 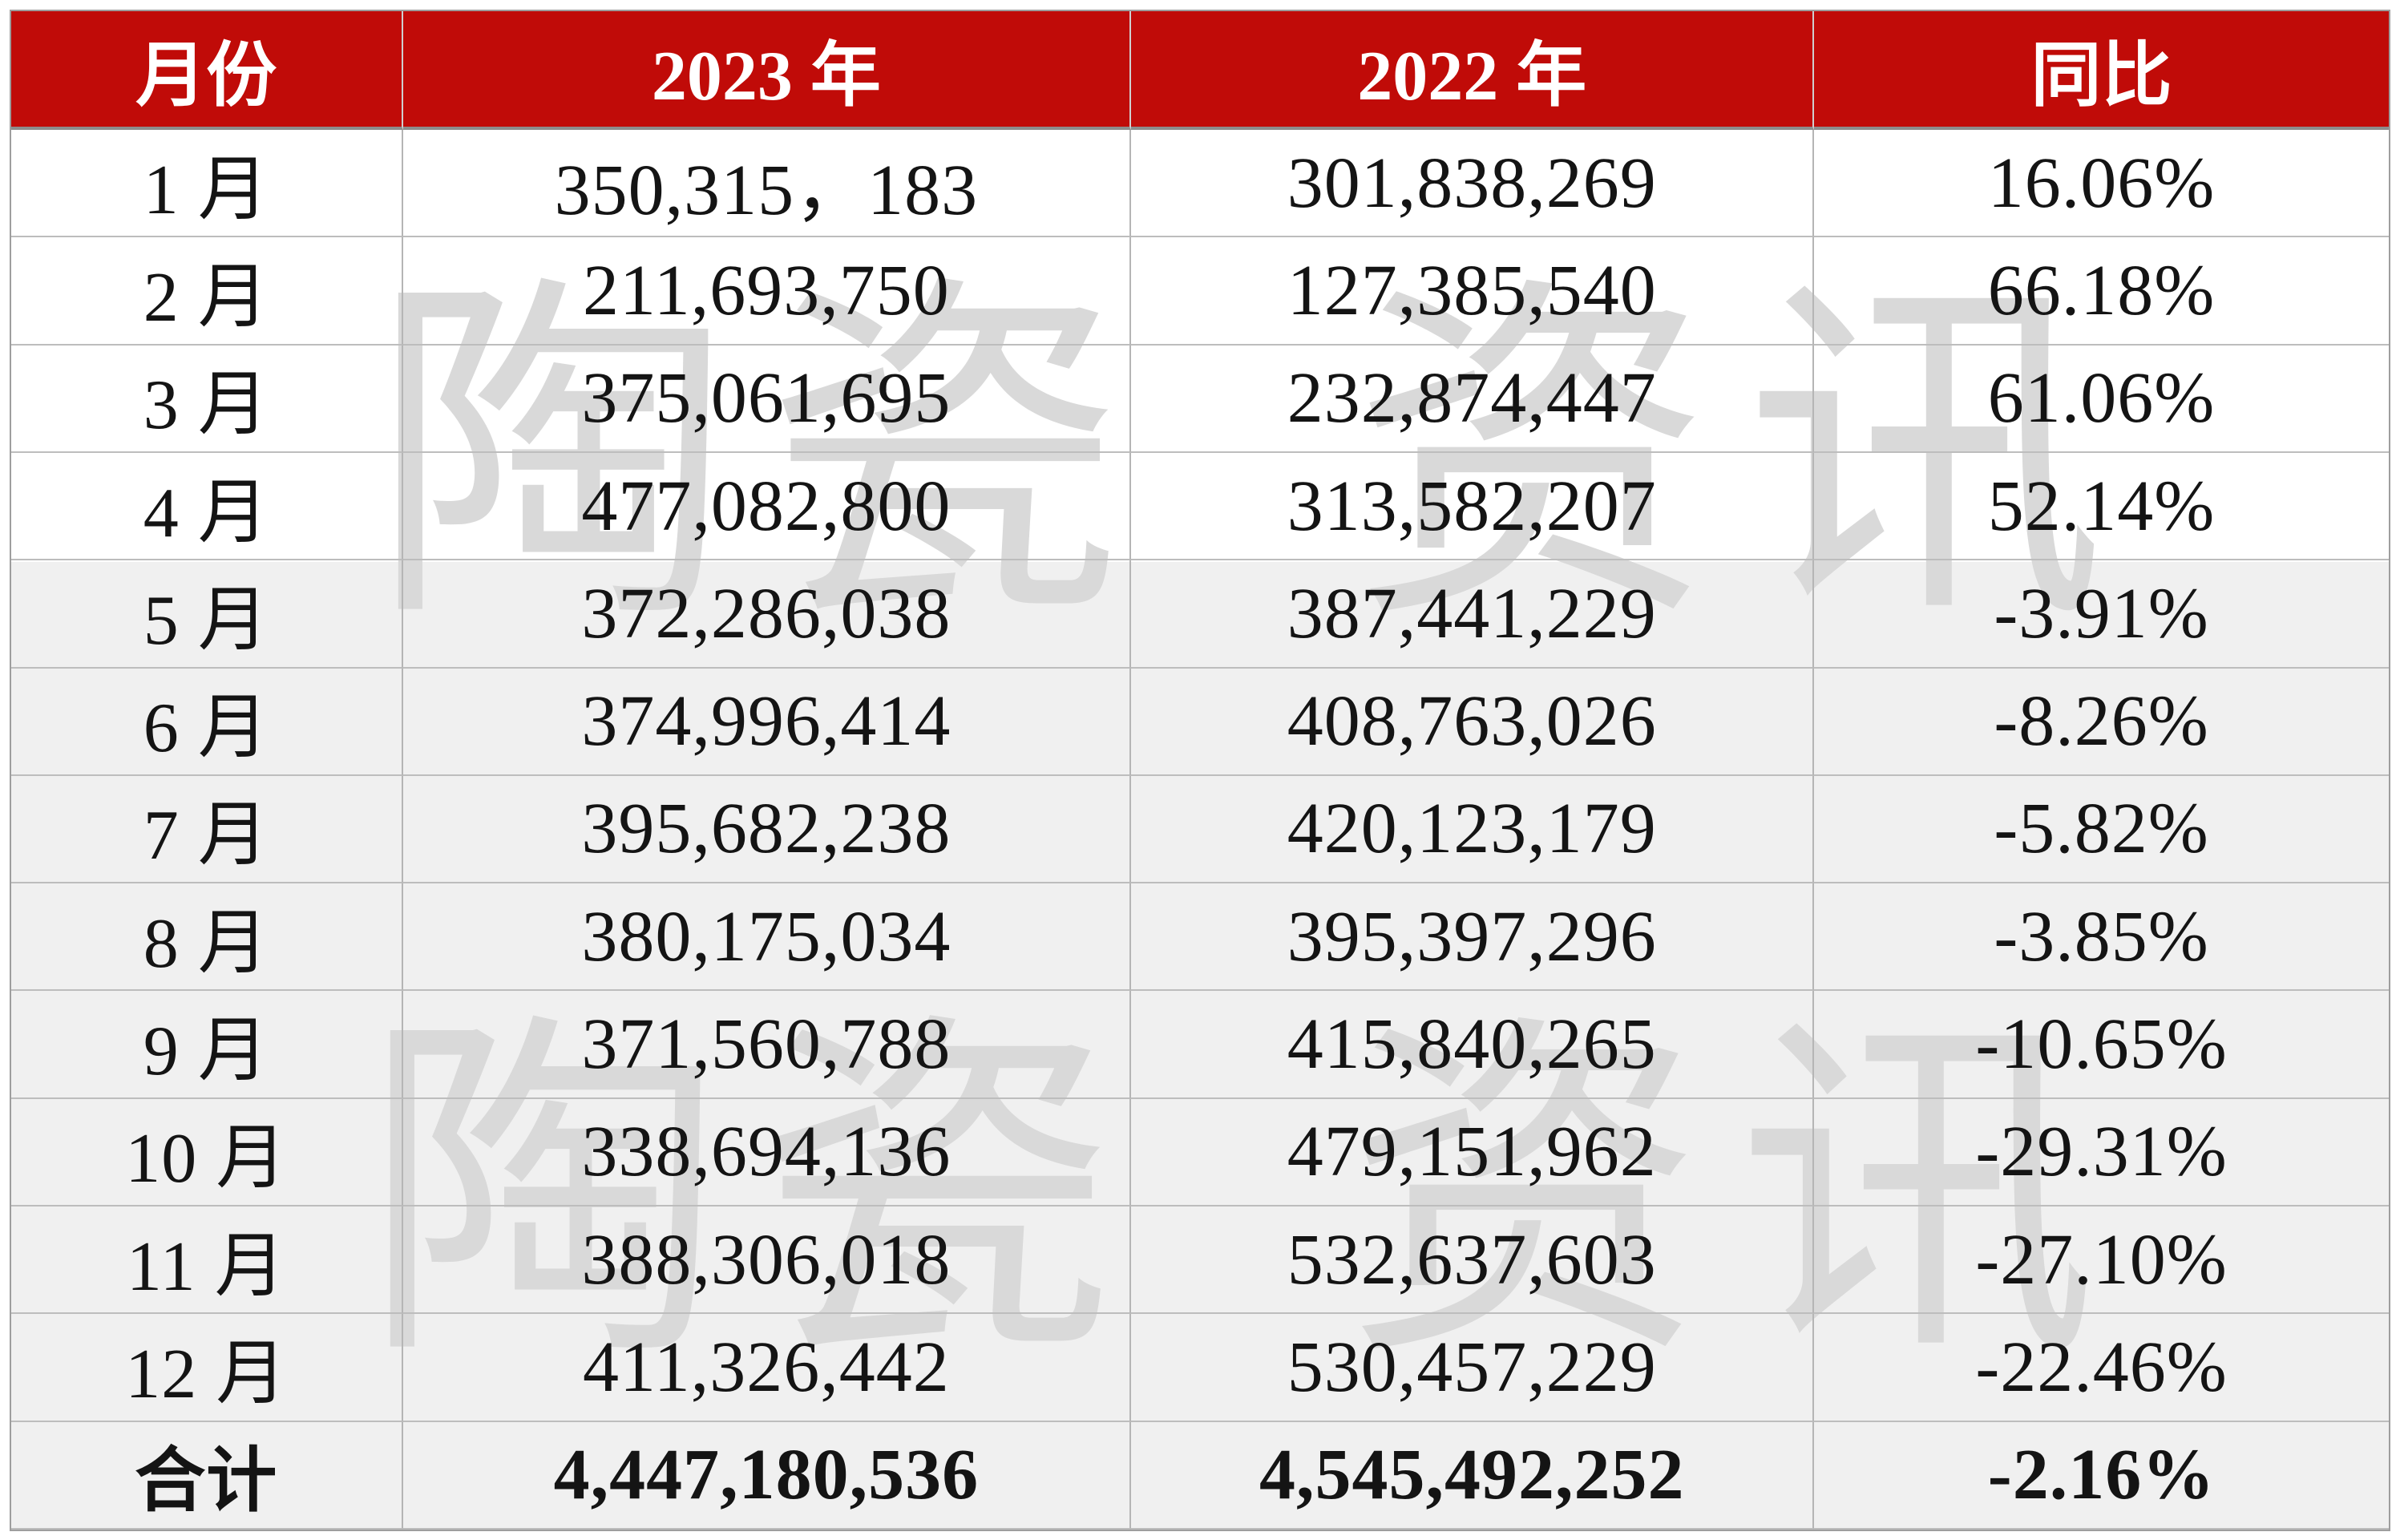 What do you see at coordinates (767, 1261) in the screenshot?
I see `row-11-value-2023: 388,306,018` at bounding box center [767, 1261].